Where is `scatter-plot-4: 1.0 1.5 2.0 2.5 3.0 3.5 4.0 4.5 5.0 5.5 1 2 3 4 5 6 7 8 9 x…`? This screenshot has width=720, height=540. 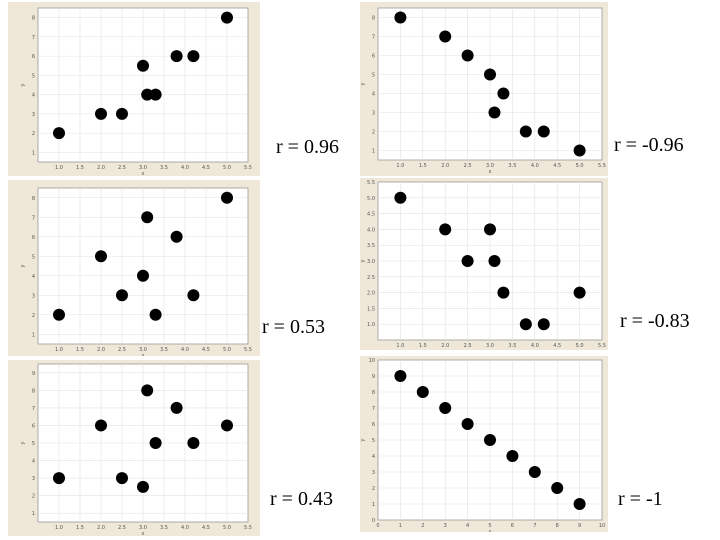 scatter-plot-4: 1.0 1.5 2.0 2.5 3.0 3.5 4.0 4.5 5.0 5.5 1 2 3 4 5 6 7 8 9 x… is located at coordinates (136, 449).